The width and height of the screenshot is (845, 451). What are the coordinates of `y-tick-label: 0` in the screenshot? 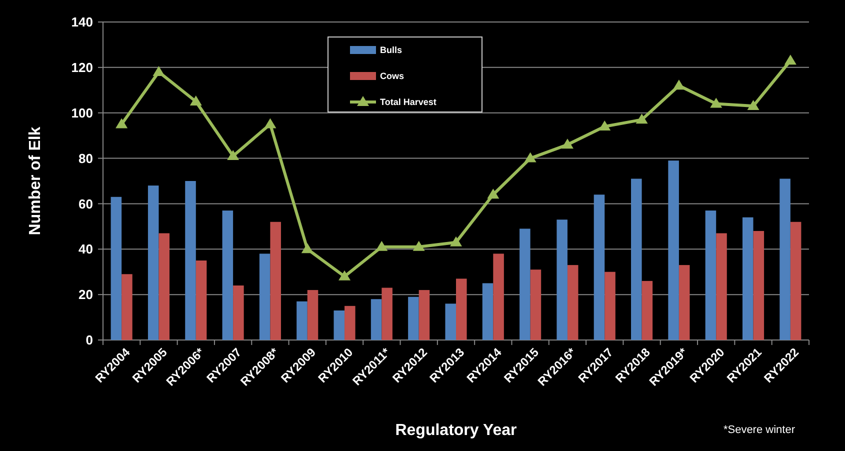 It's located at (89, 340).